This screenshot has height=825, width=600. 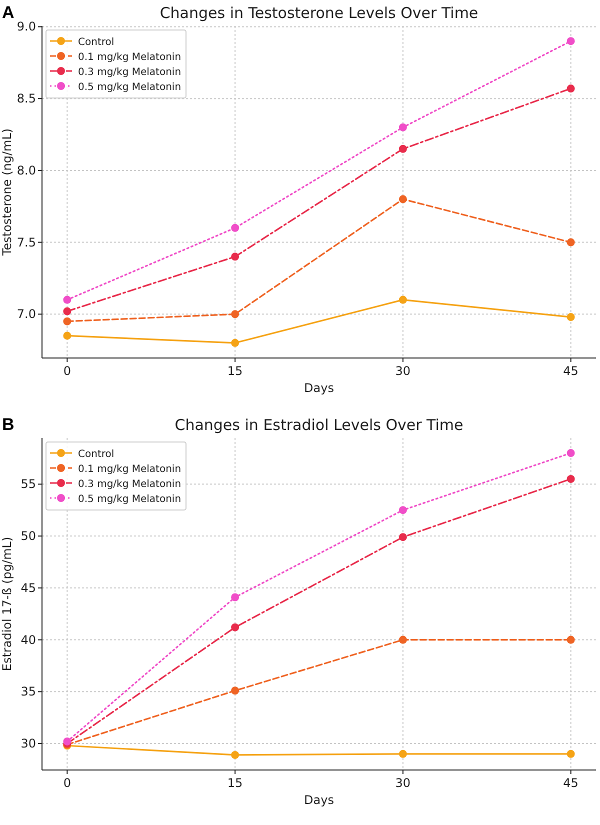 I want to click on y-tick-label: 30, so click(x=28, y=743).